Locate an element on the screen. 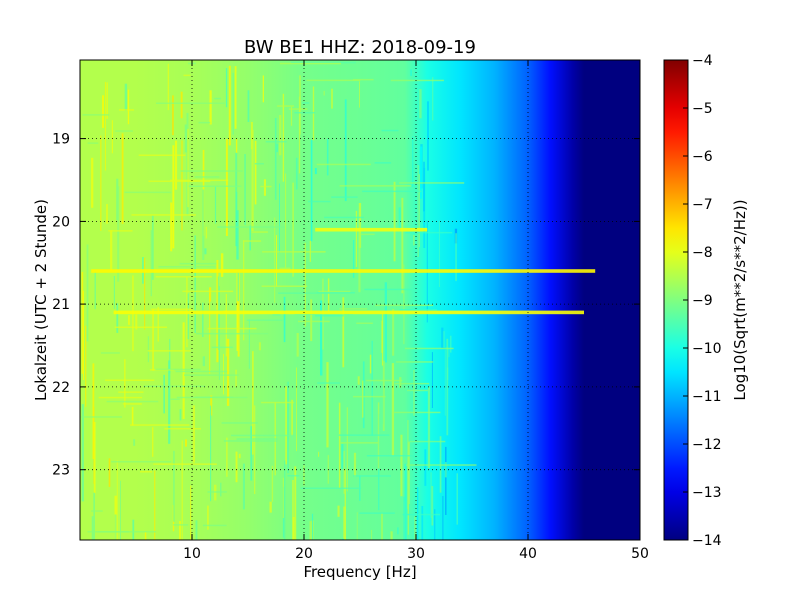 The height and width of the screenshot is (604, 800). chart-title: BW BE1 HHZ: 2018-09-19 is located at coordinates (360, 47).